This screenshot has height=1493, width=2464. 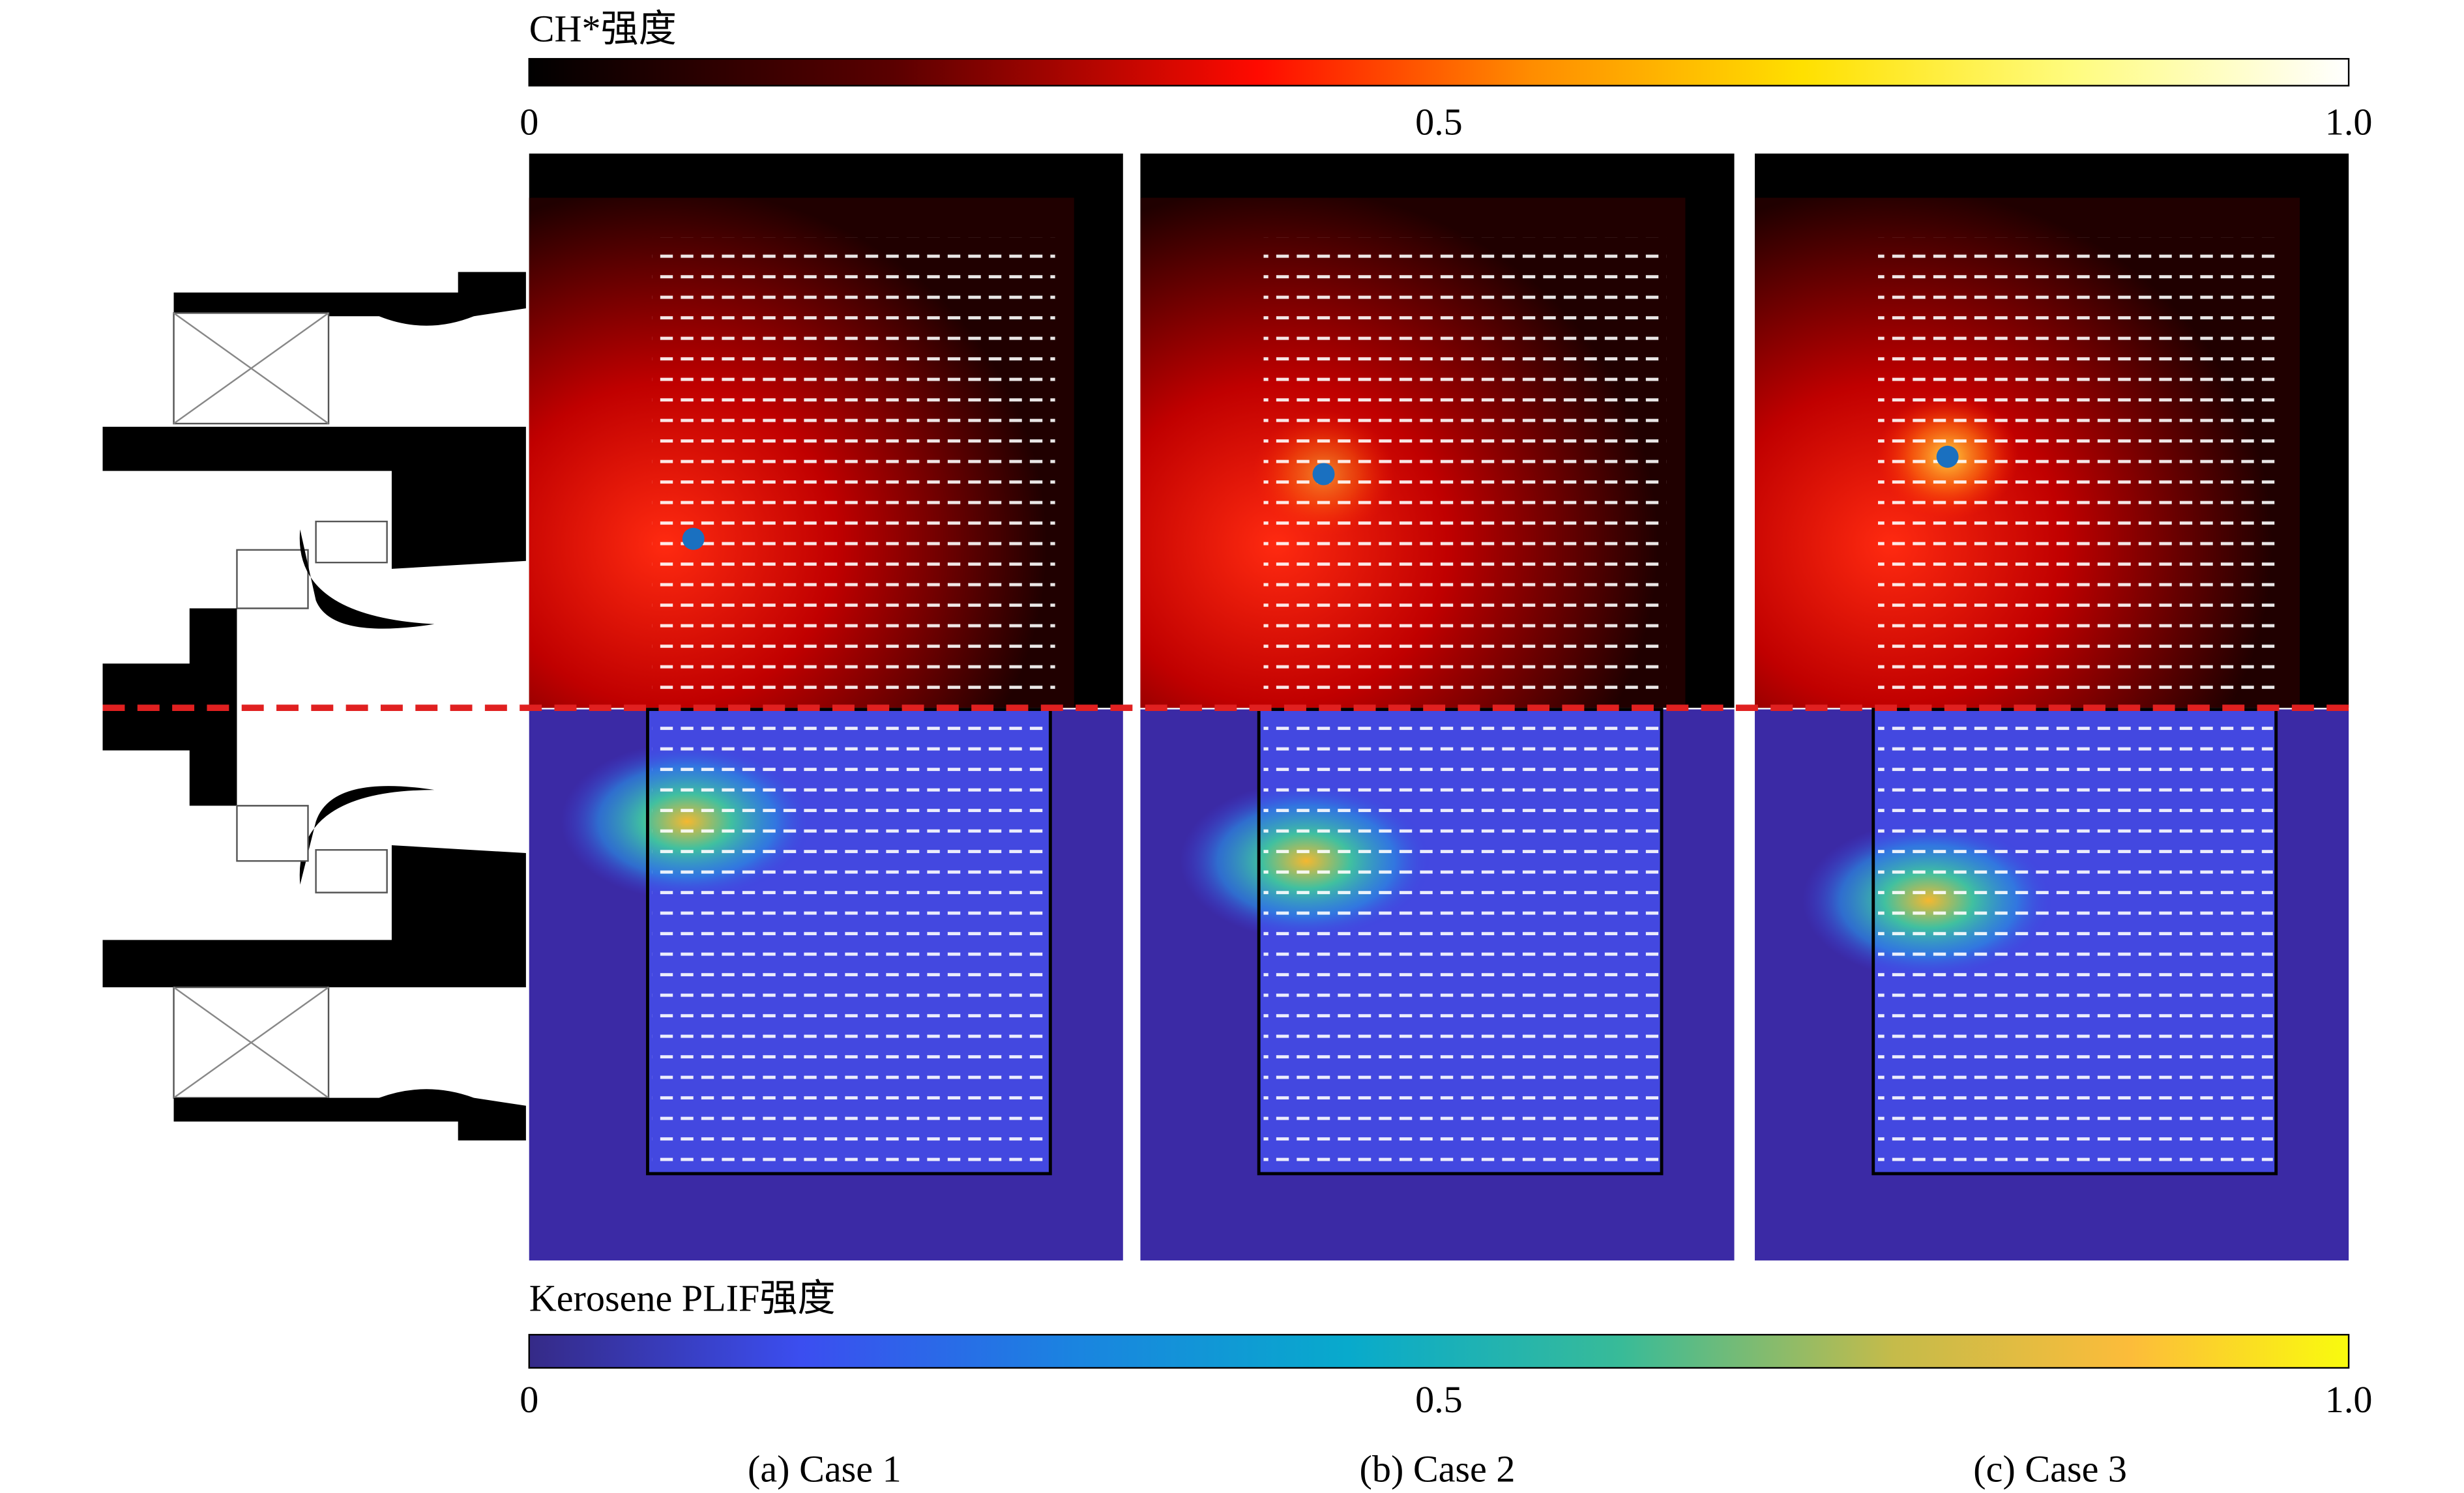 I want to click on domain-outline, so click(x=2074, y=942).